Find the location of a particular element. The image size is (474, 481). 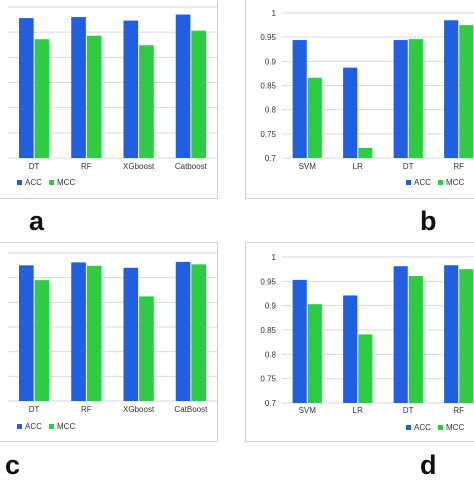

panel-label-a: a is located at coordinates (37, 221).